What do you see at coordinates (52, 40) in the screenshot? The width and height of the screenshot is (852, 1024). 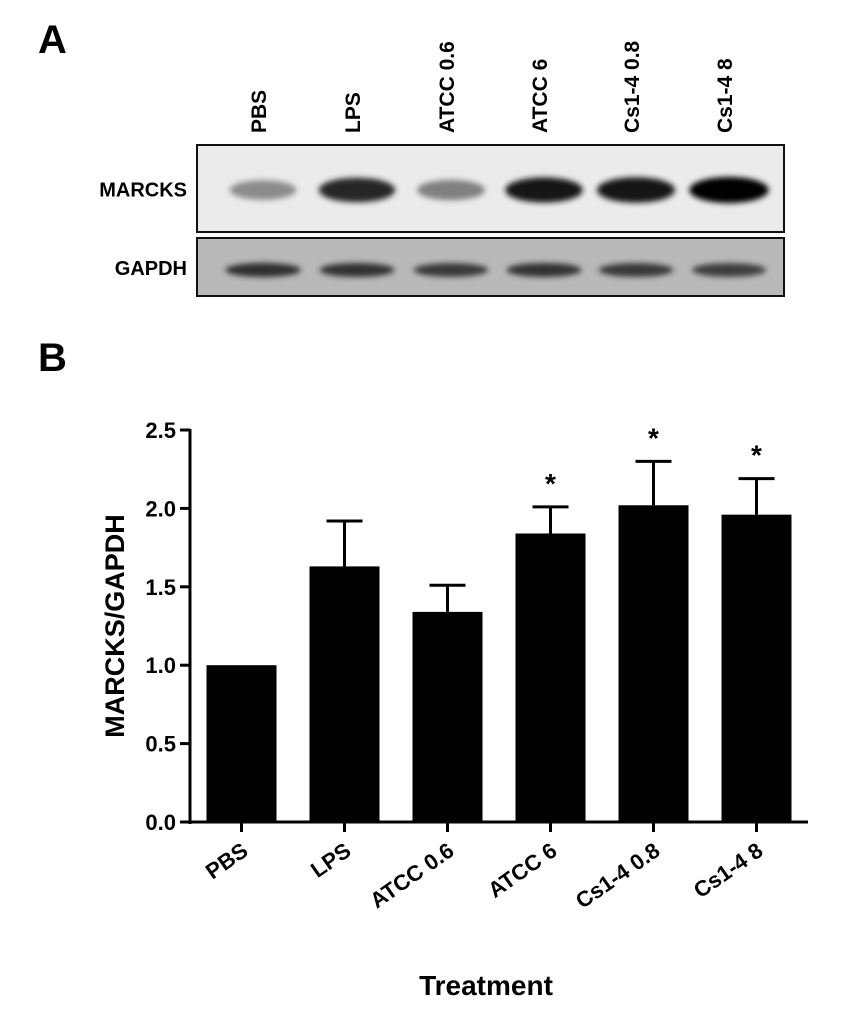 I see `panel-a-letter: A` at bounding box center [52, 40].